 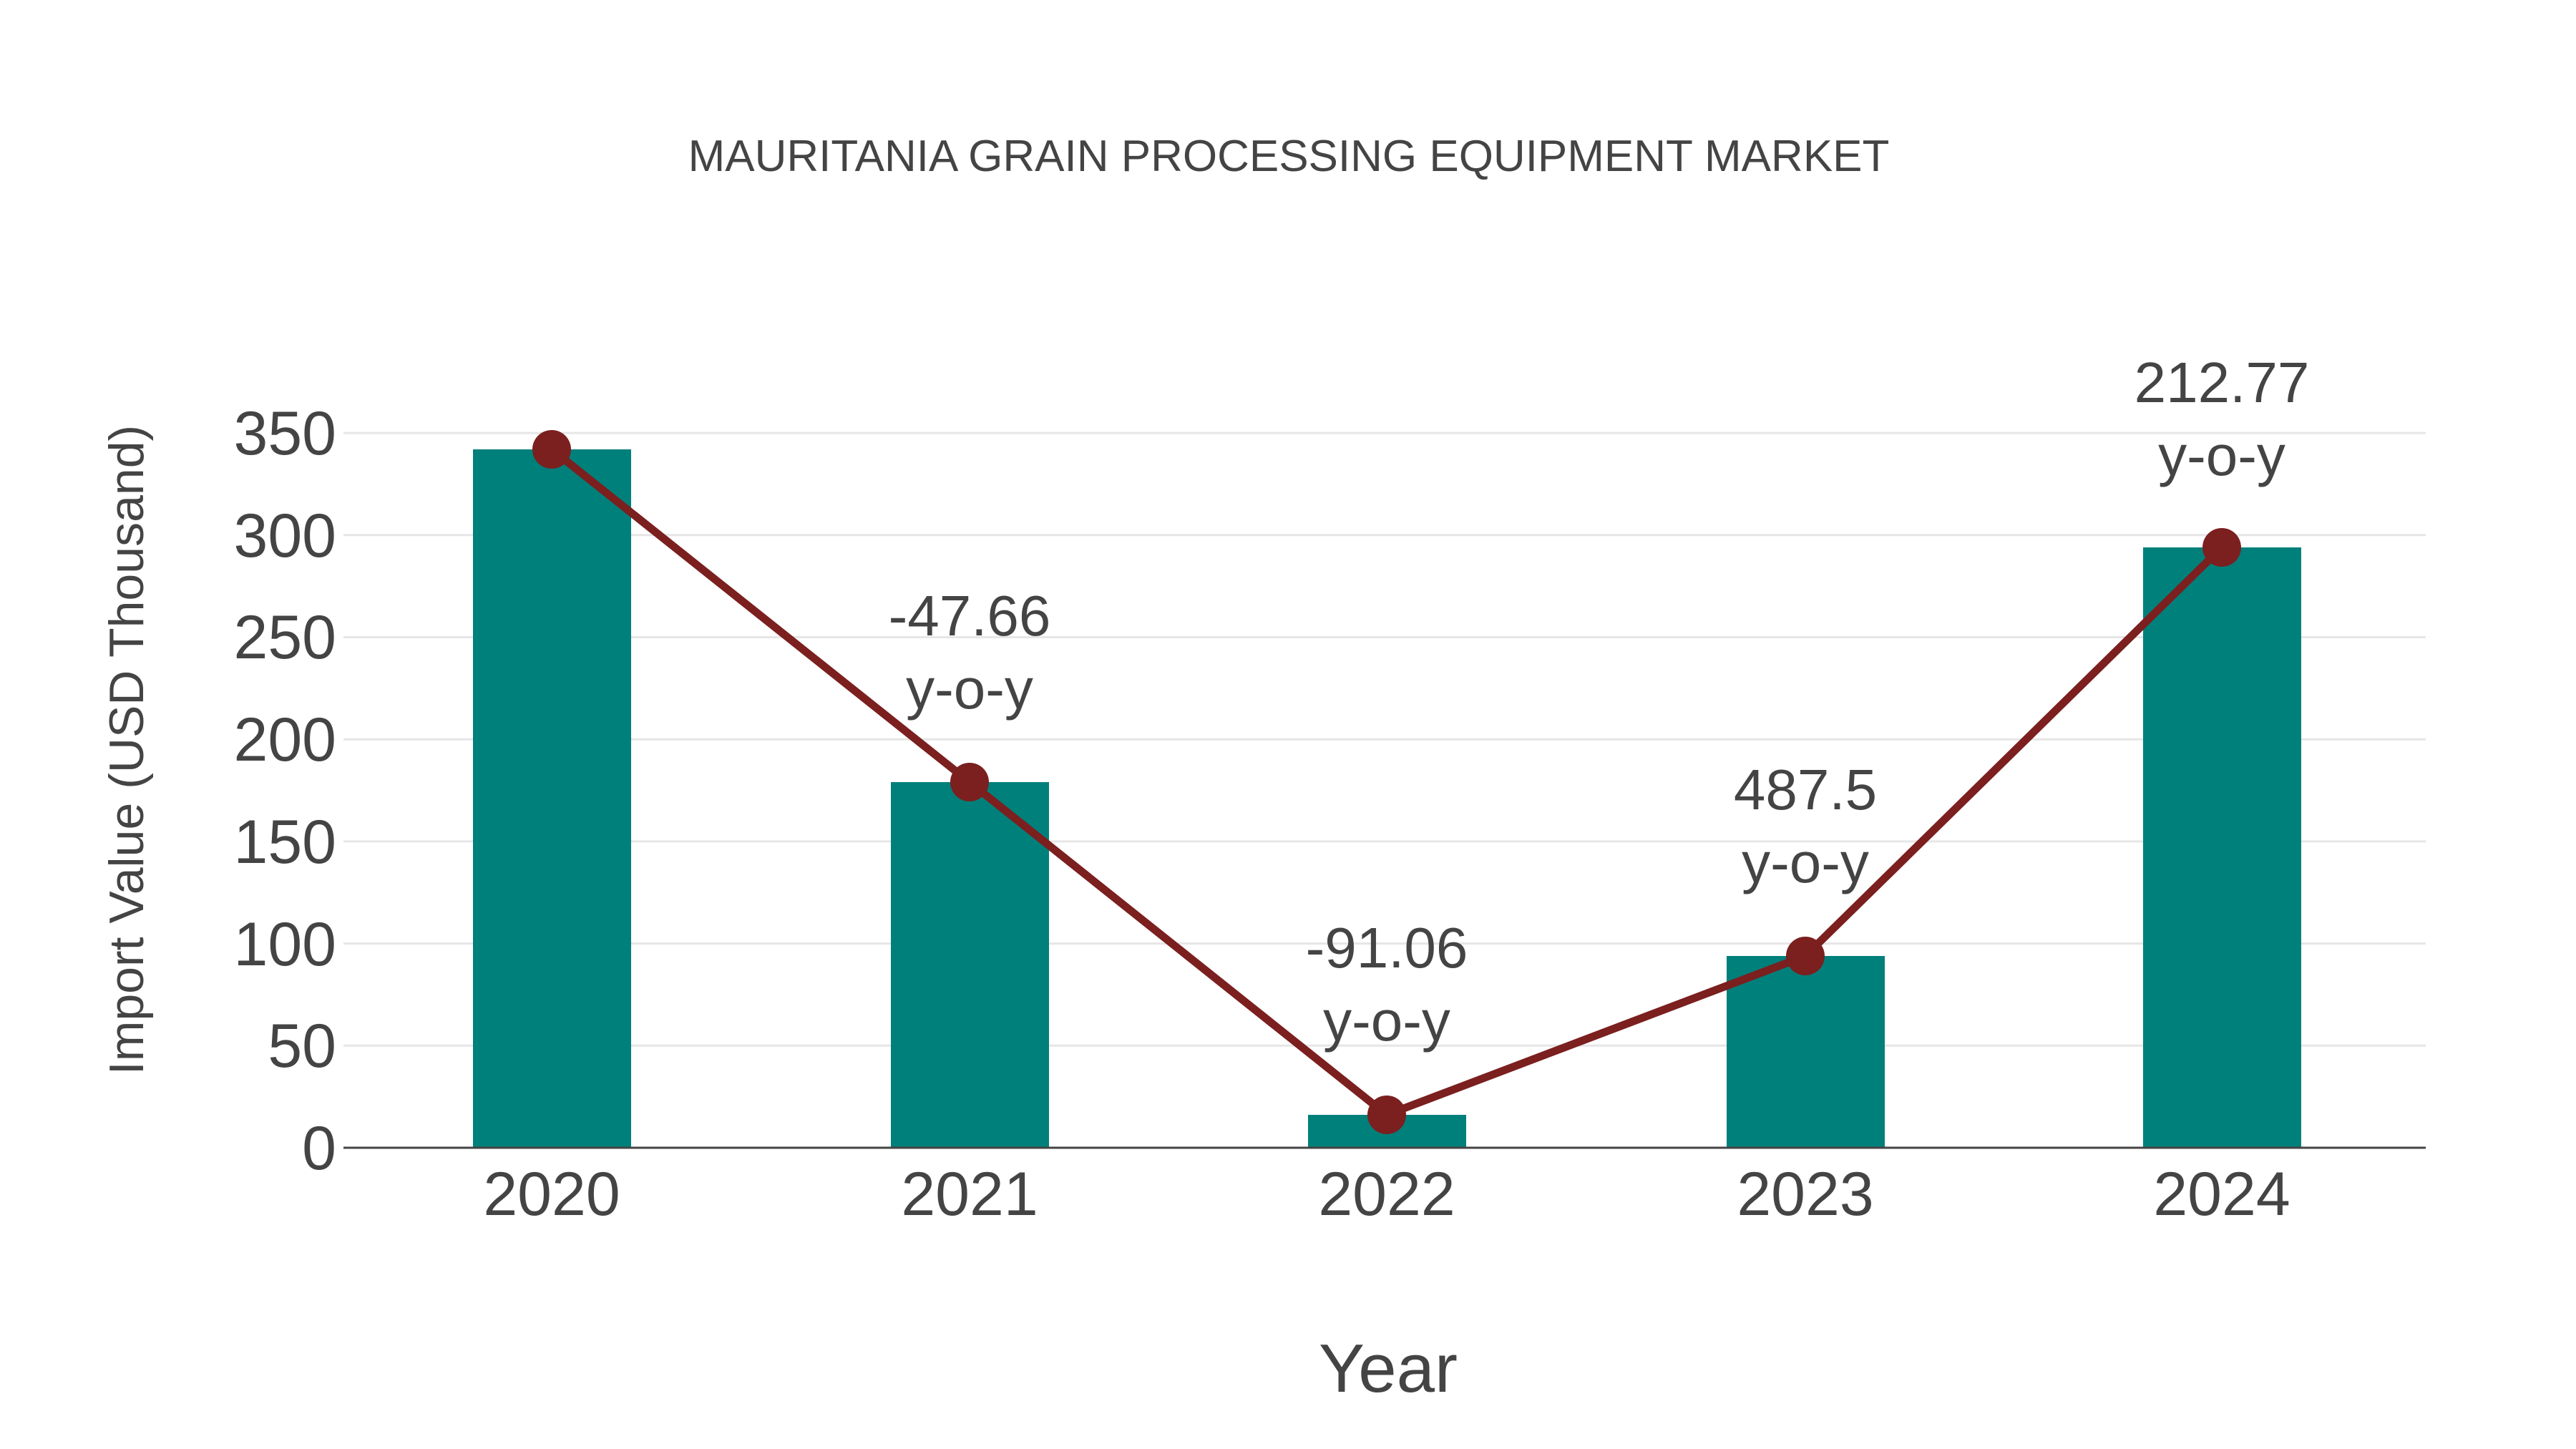 What do you see at coordinates (1805, 1194) in the screenshot?
I see `x-tick: 2023` at bounding box center [1805, 1194].